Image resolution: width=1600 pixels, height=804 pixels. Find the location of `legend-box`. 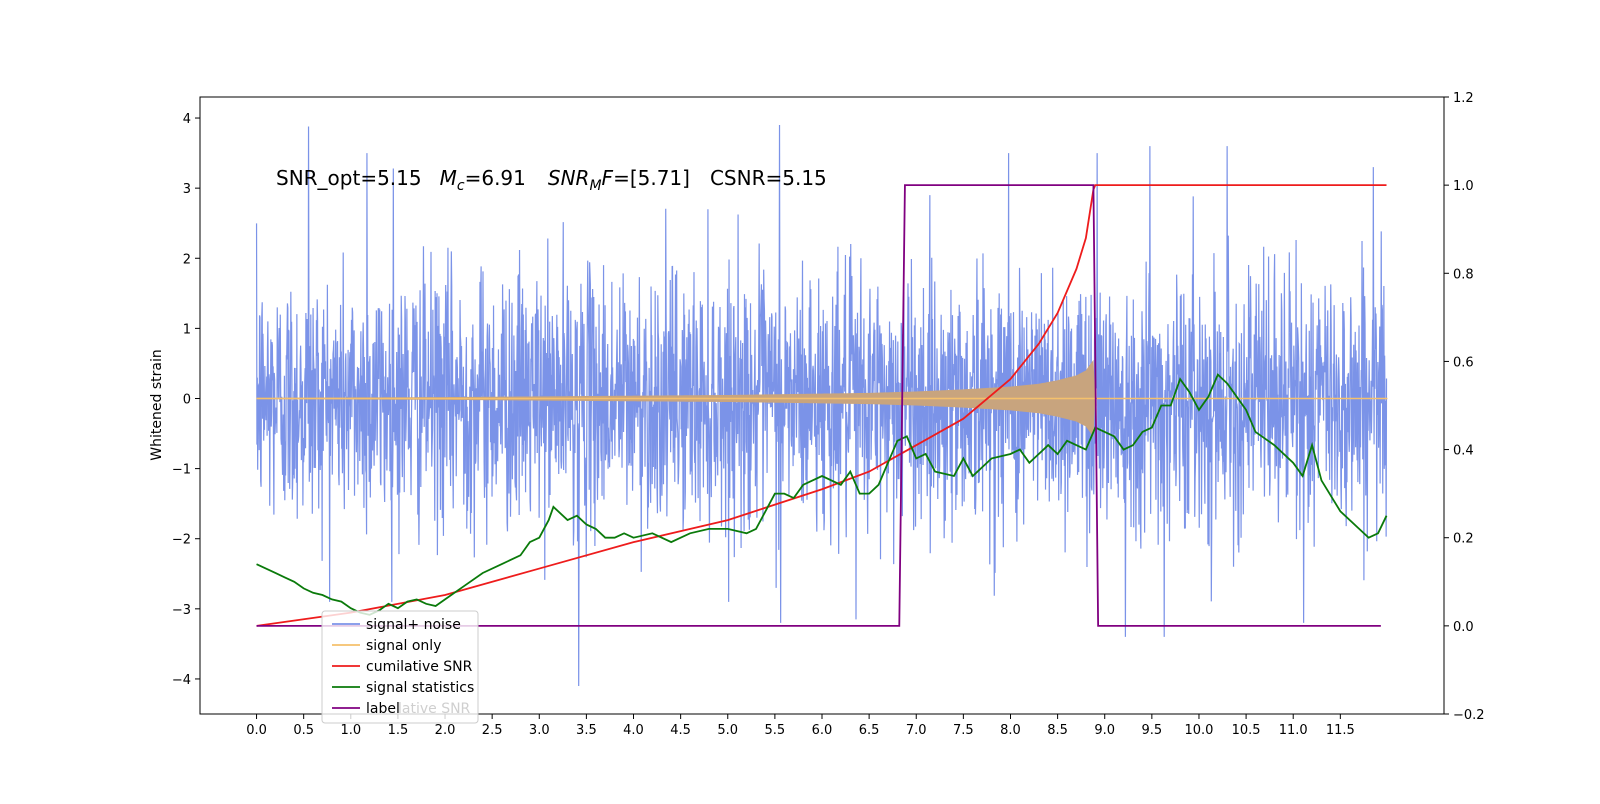

legend-box is located at coordinates (400, 667).